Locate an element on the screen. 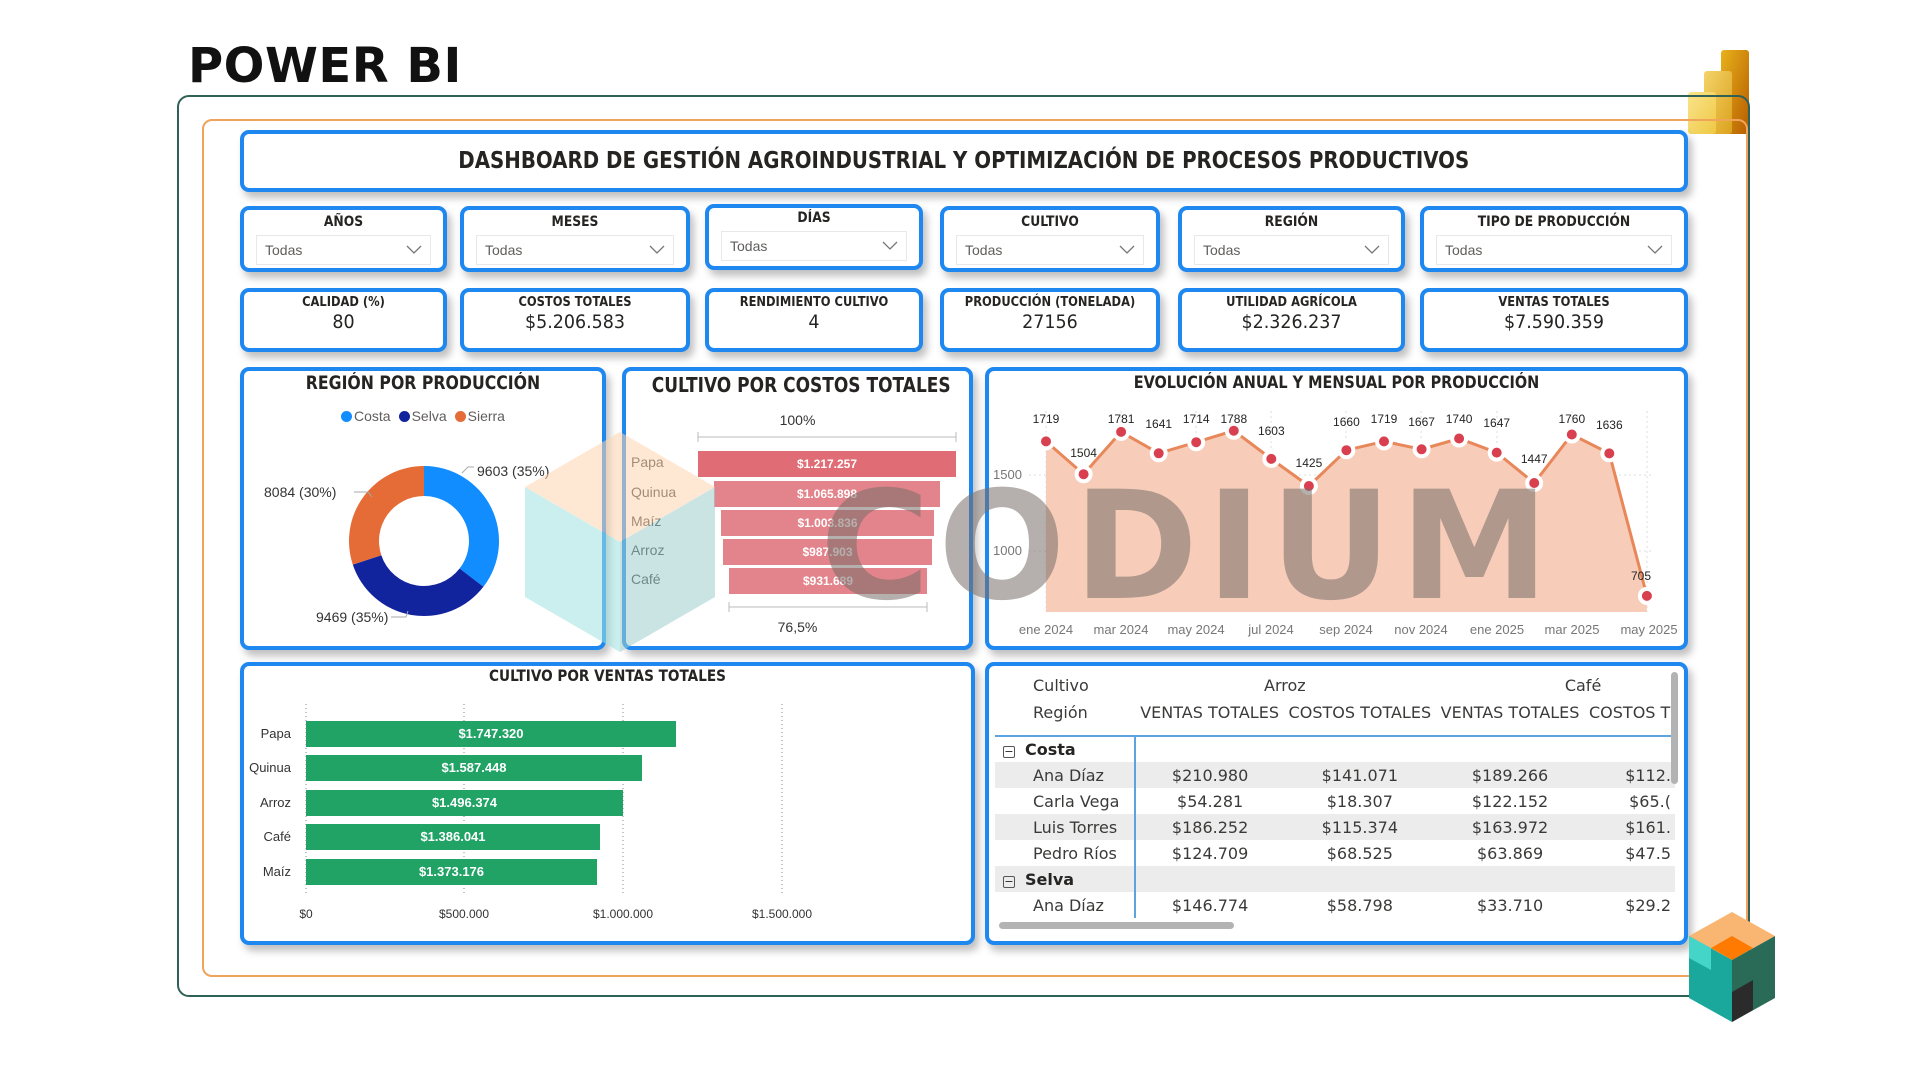 This screenshot has width=1920, height=1080. cell: $33.710 is located at coordinates (1510, 905).